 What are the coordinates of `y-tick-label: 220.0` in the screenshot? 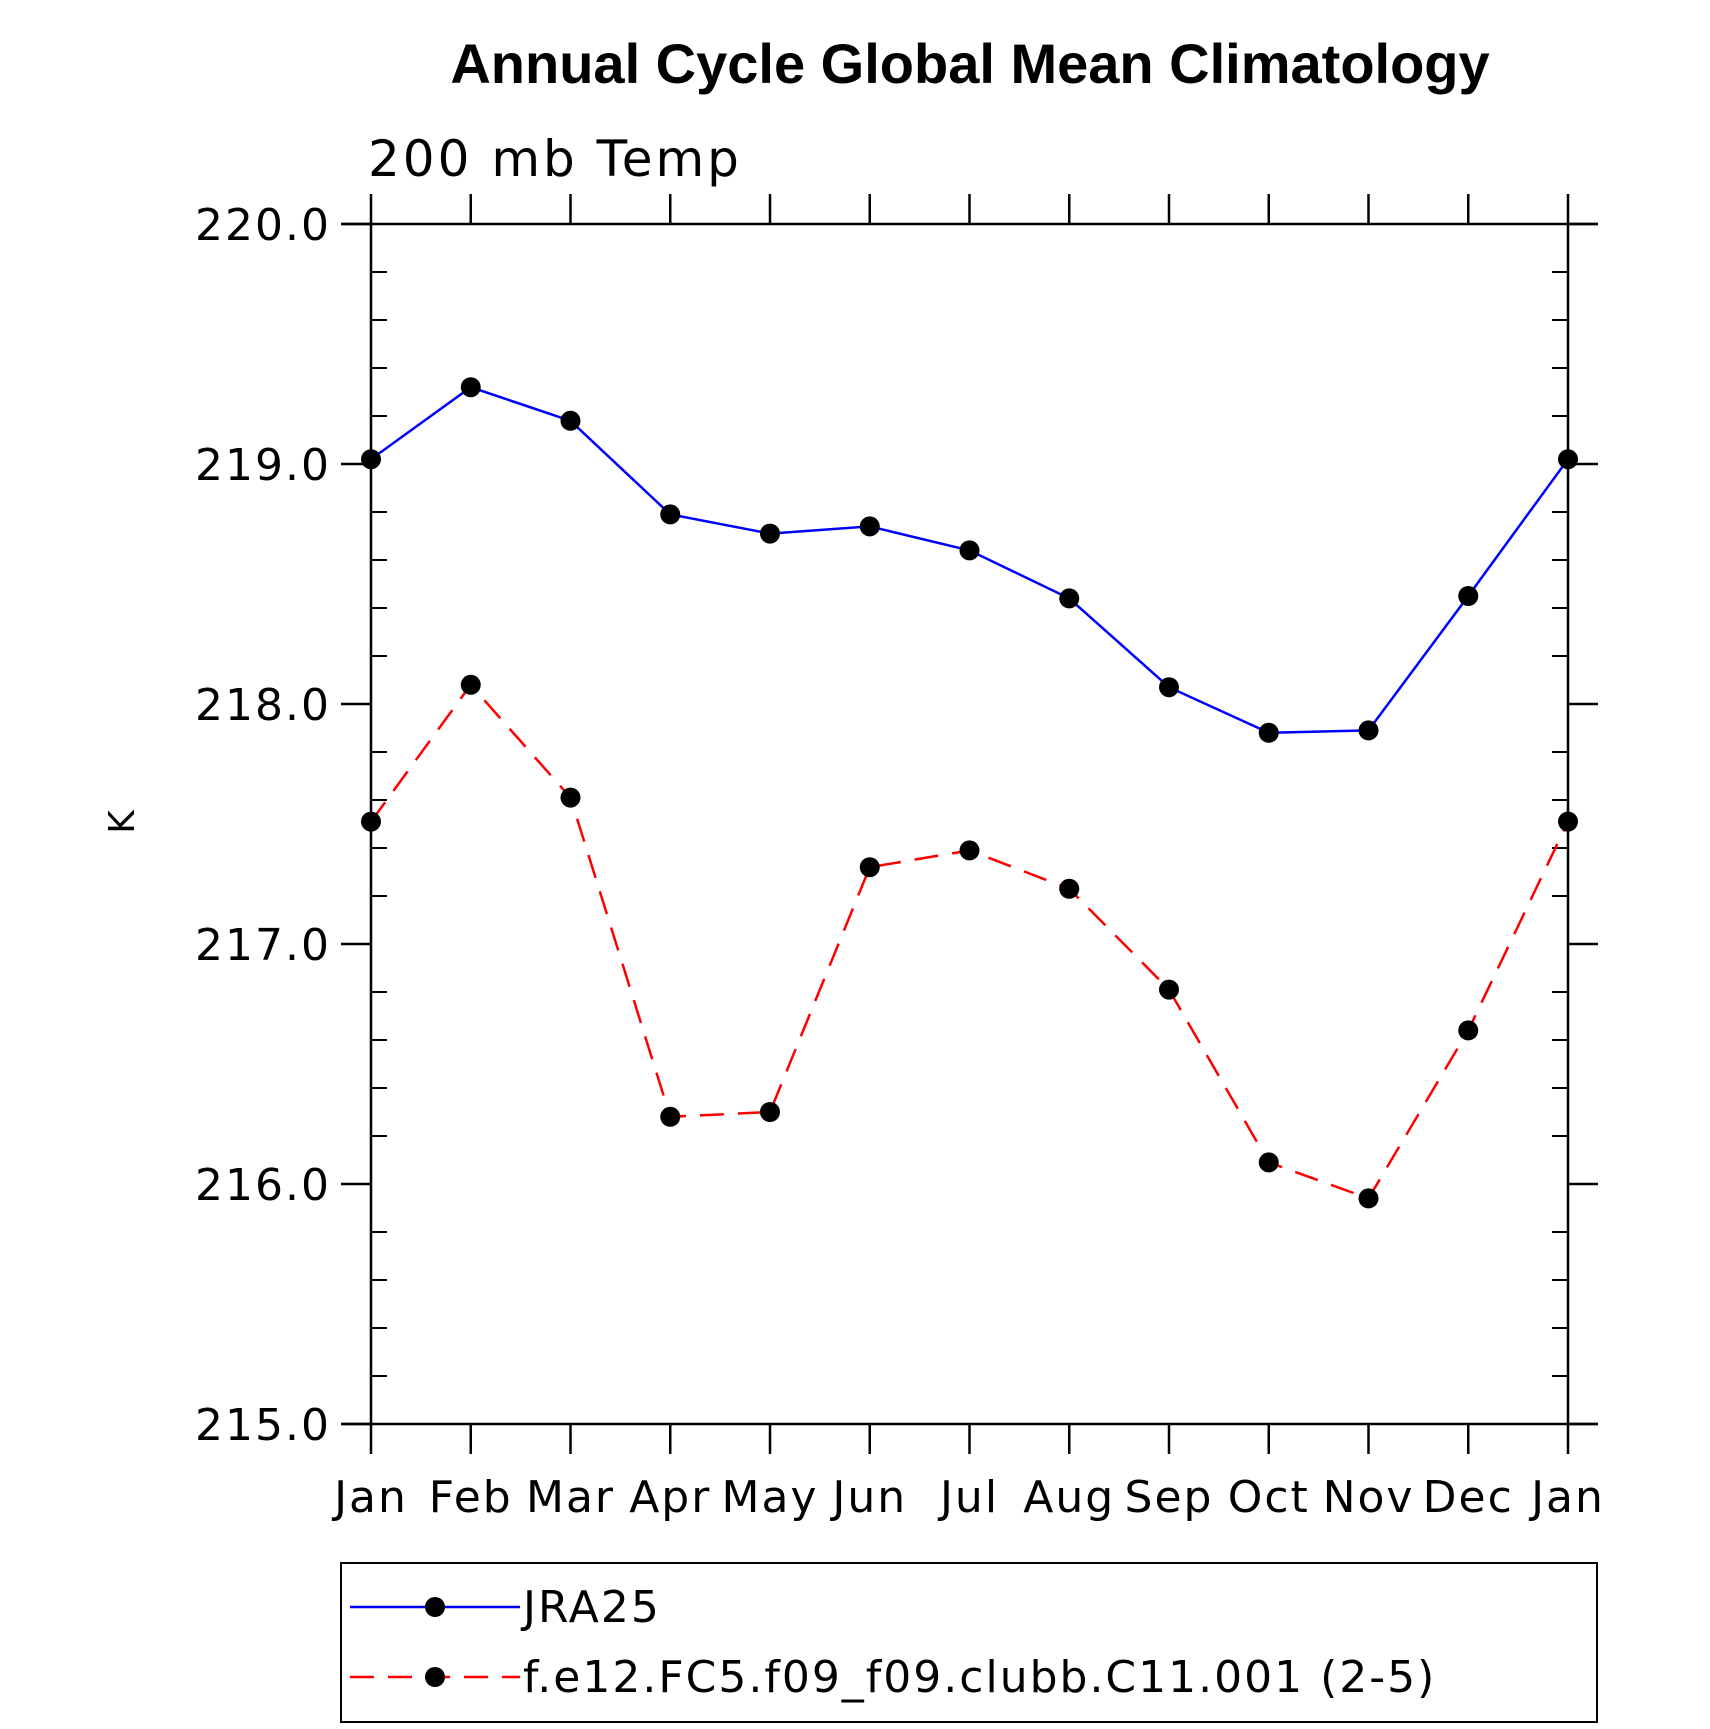 It's located at (263, 225).